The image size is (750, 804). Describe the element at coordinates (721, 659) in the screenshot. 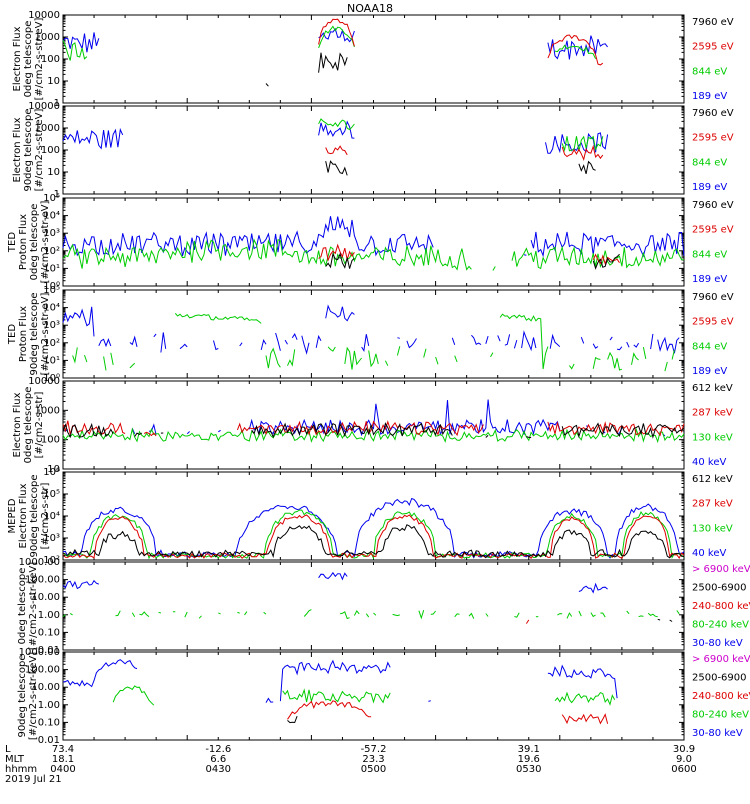

I see `legend-entry: > 6900 keV` at that location.